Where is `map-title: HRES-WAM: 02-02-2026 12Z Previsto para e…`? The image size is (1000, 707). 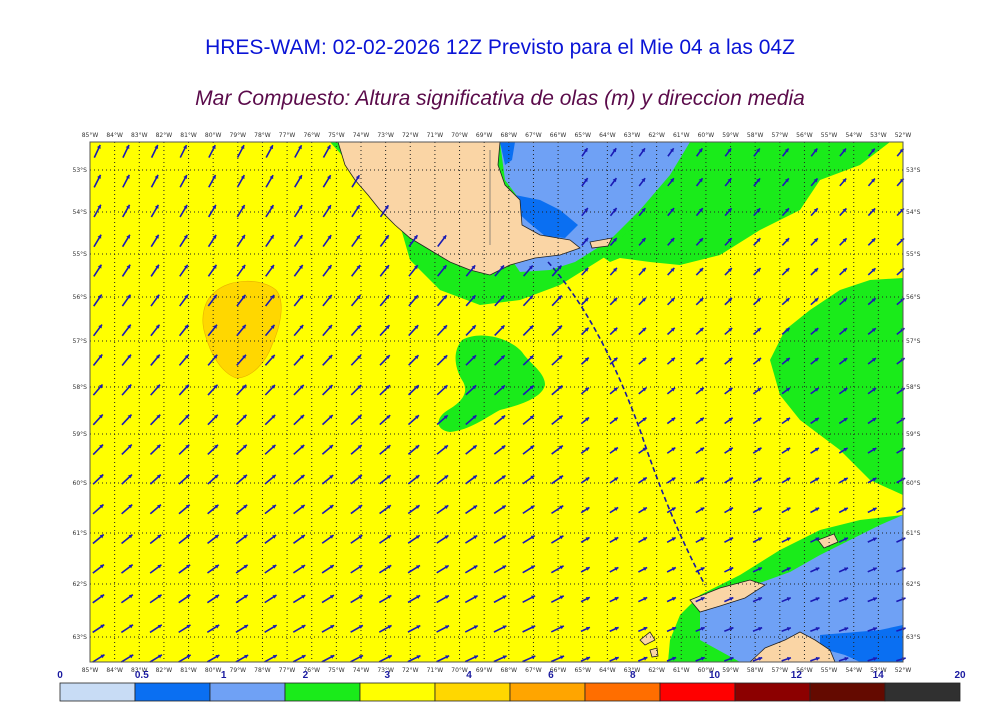 map-title: HRES-WAM: 02-02-2026 12Z Previsto para e… is located at coordinates (500, 47).